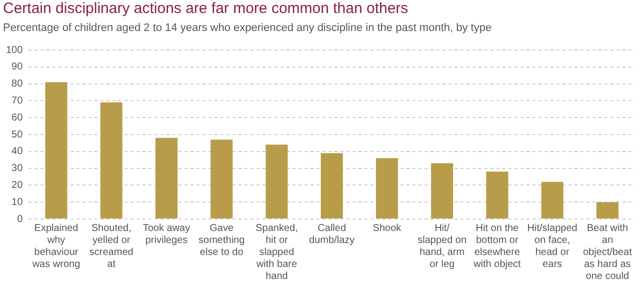 The image size is (641, 285). I want to click on y-tick-label: 30, so click(18, 168).